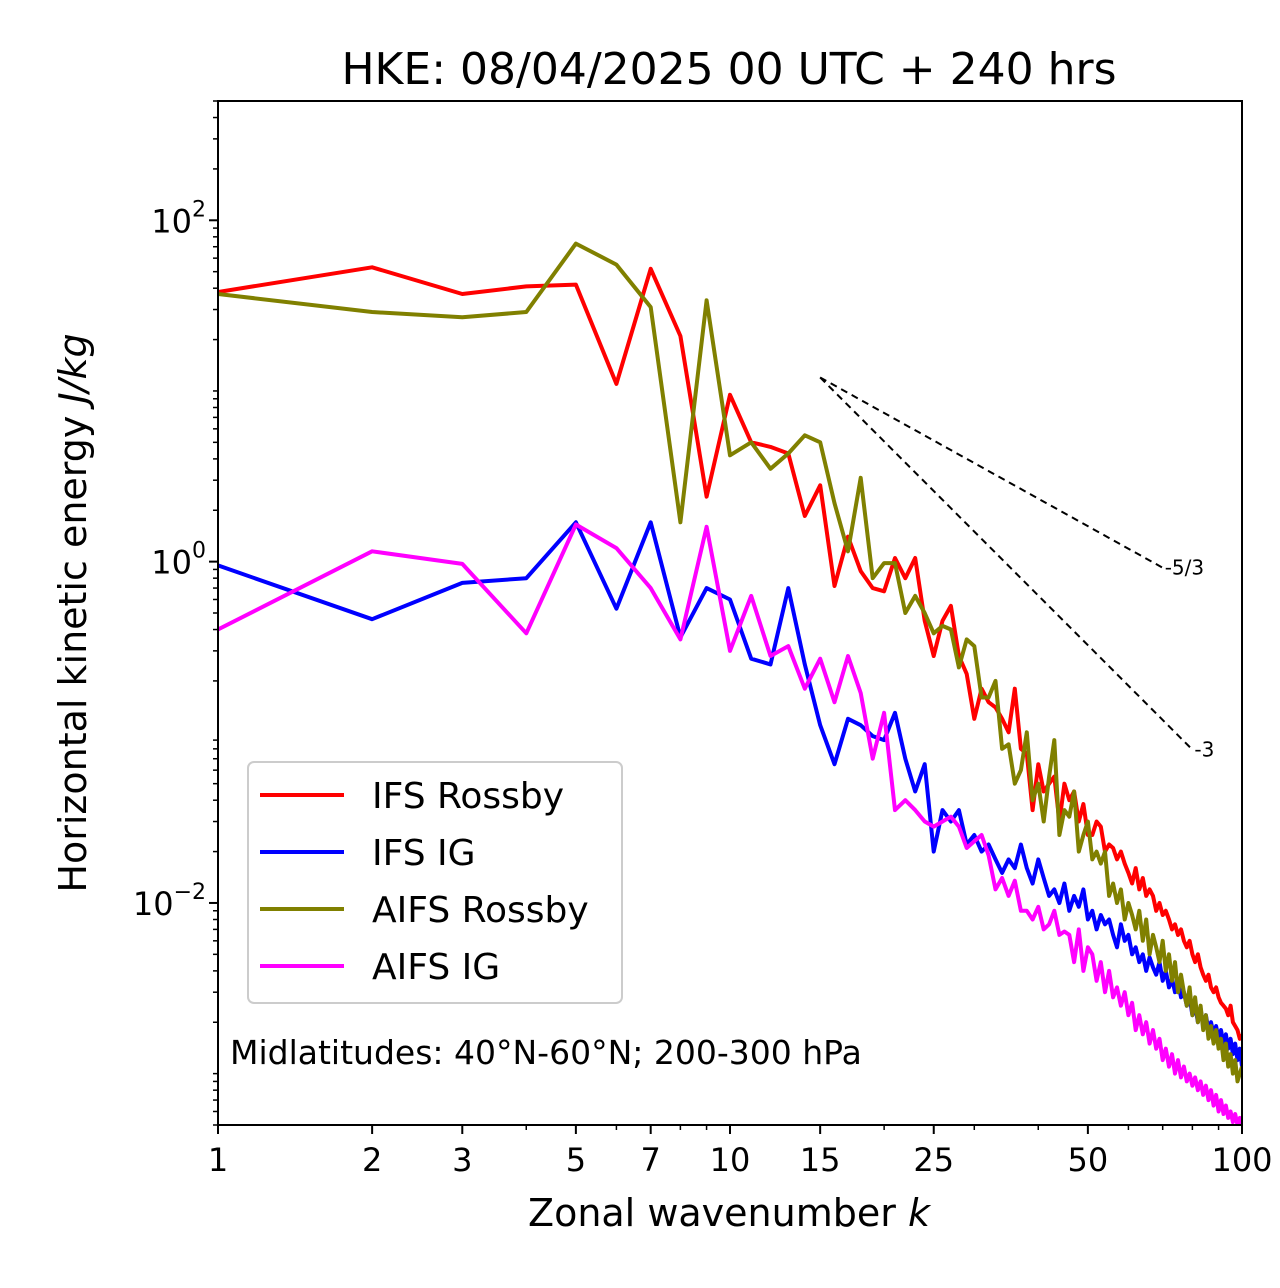 This screenshot has width=1280, height=1288. Describe the element at coordinates (820, 1160) in the screenshot. I see `x-tick-label: 15` at that location.